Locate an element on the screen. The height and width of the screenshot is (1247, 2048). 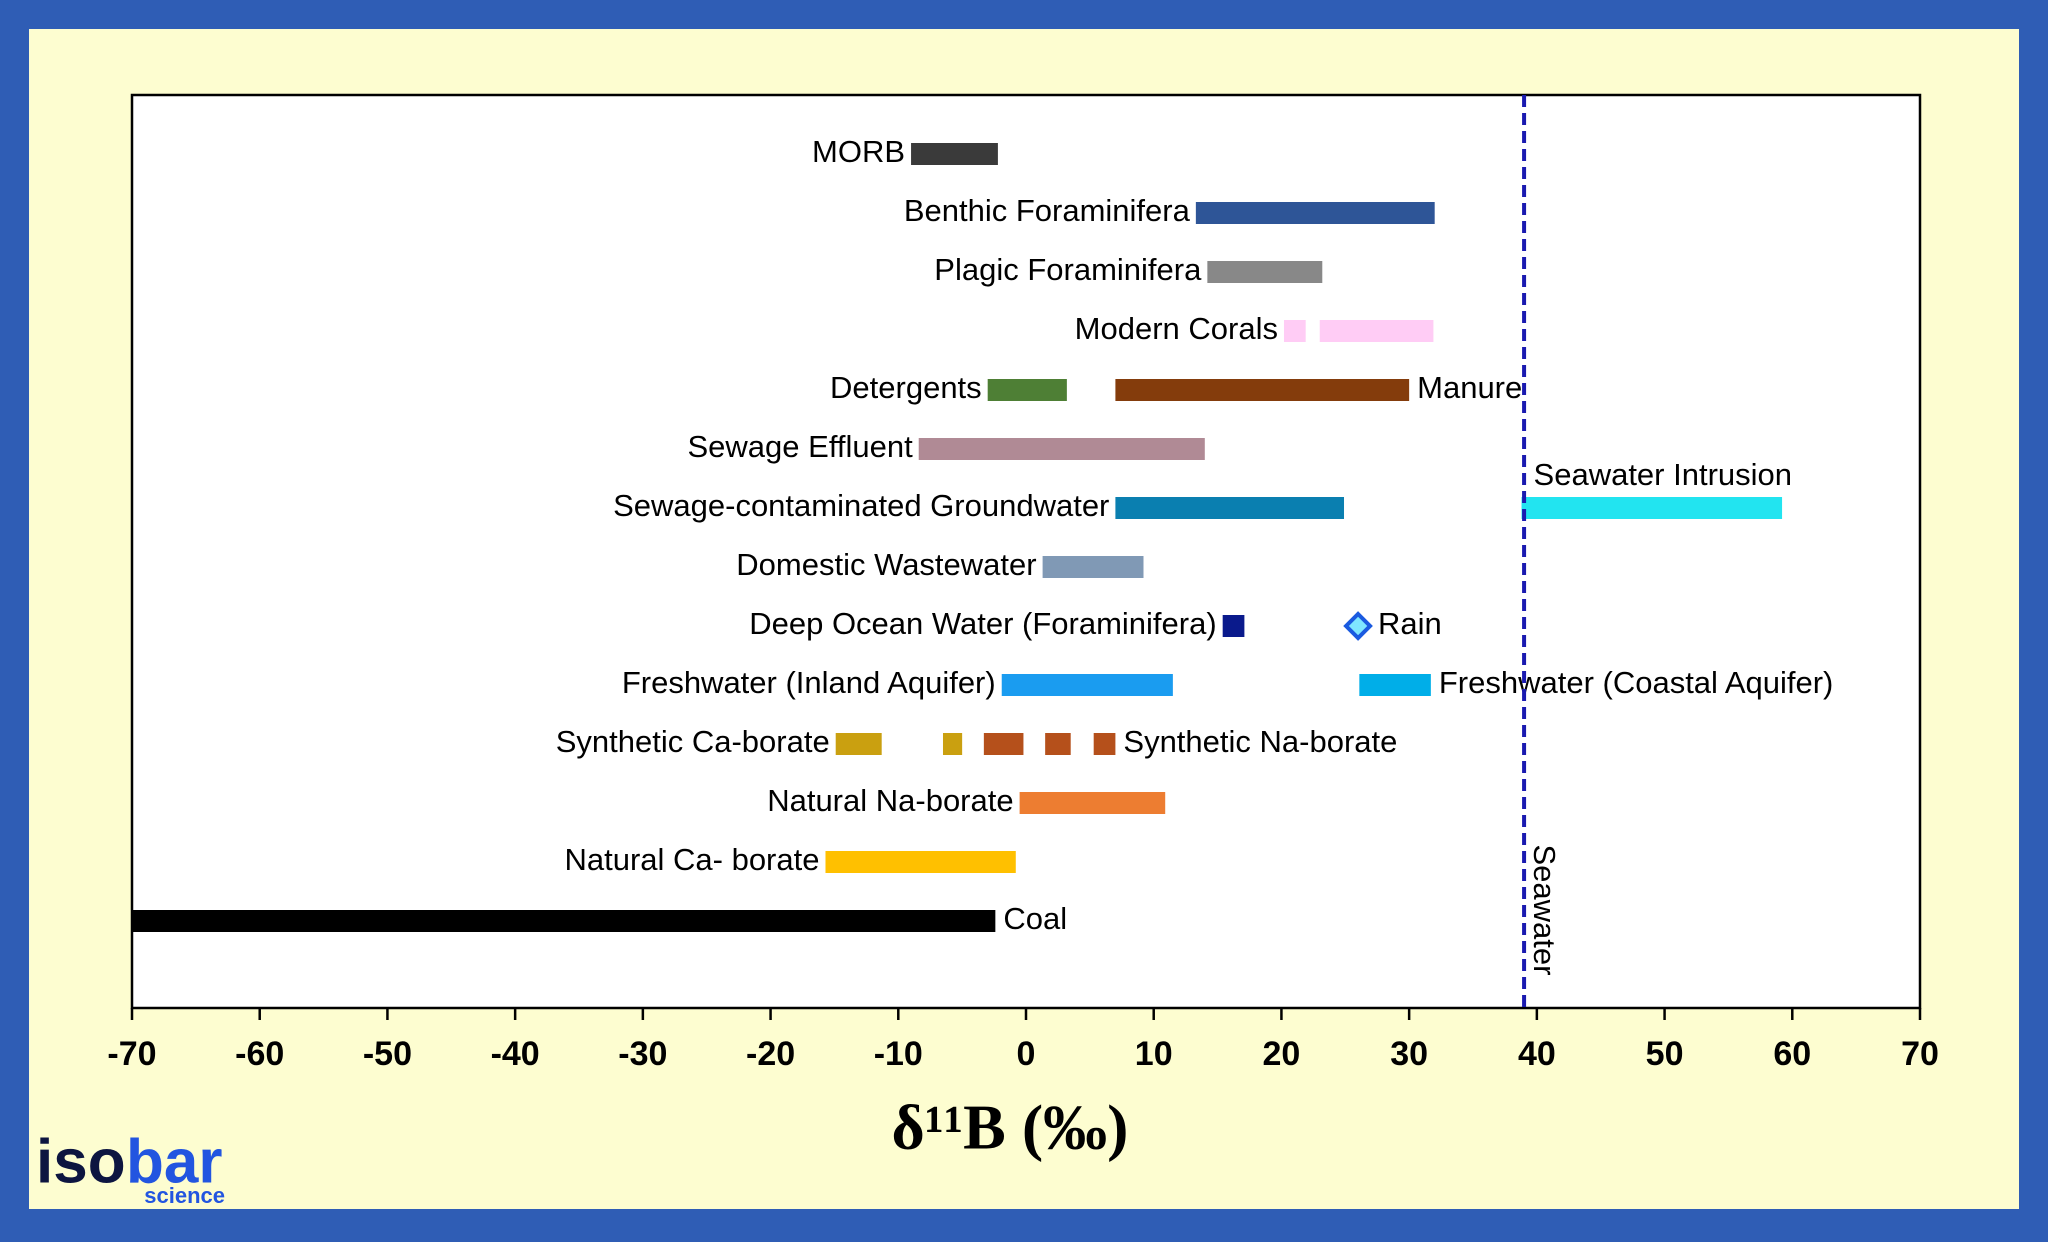
x-tick-label: 60 is located at coordinates (1792, 1054).